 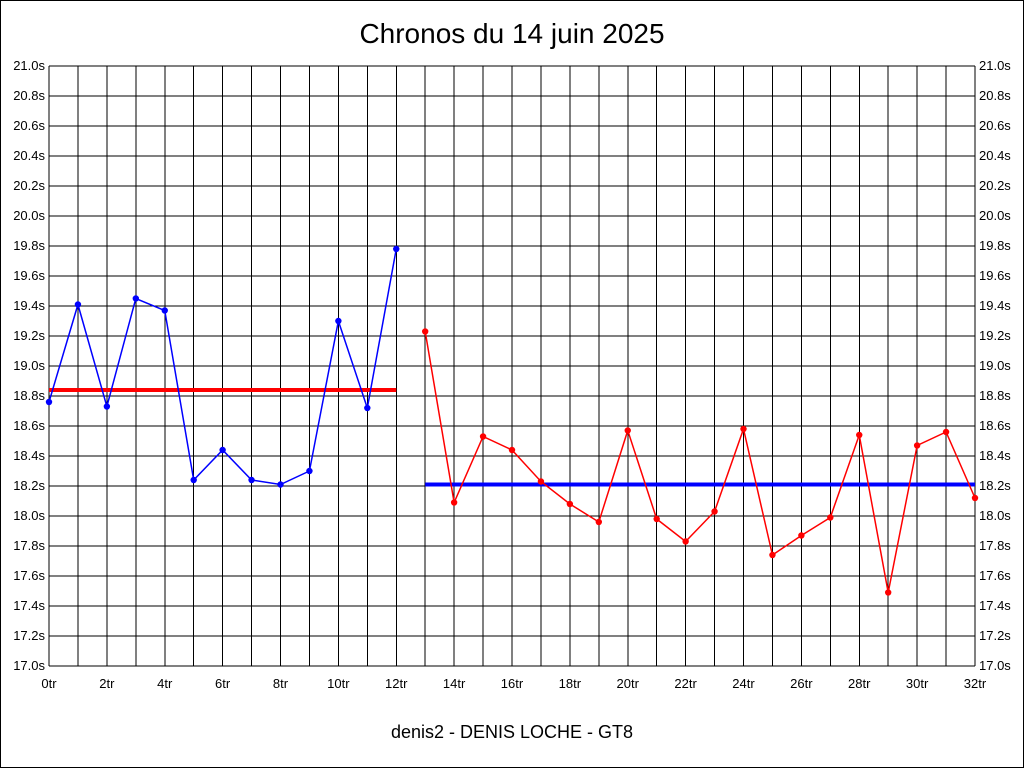 I want to click on x-tick-label: 28tr, so click(x=859, y=683).